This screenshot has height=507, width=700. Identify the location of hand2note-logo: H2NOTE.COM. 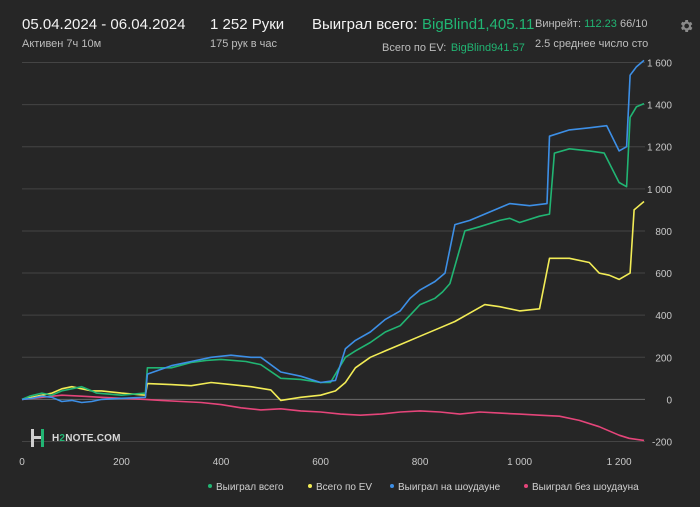
(75, 438).